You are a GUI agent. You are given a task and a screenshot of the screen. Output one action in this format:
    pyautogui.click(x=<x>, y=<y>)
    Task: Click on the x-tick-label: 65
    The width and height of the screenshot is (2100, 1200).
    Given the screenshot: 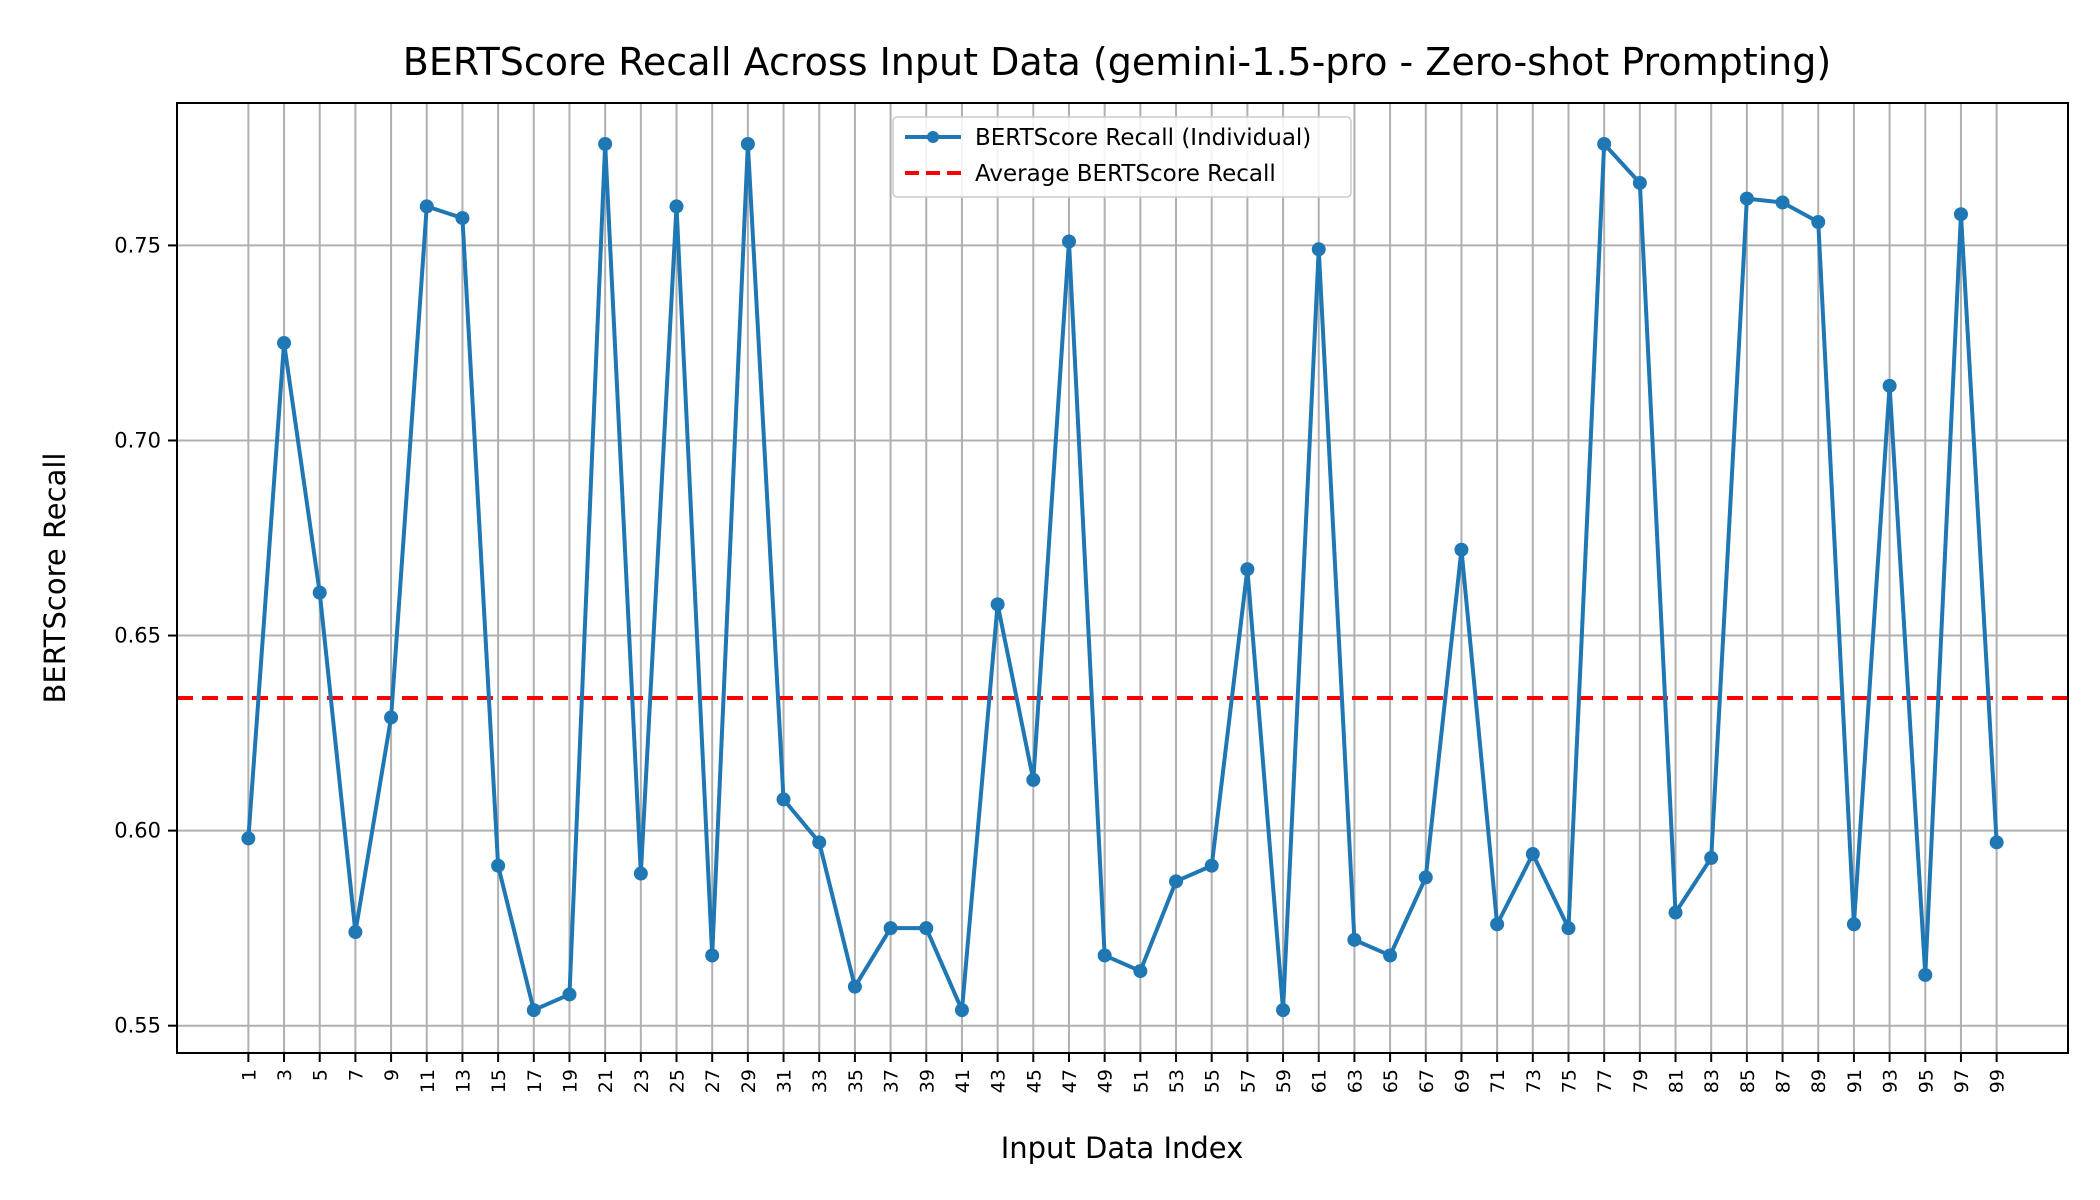 What is the action you would take?
    pyautogui.click(x=1391, y=1081)
    